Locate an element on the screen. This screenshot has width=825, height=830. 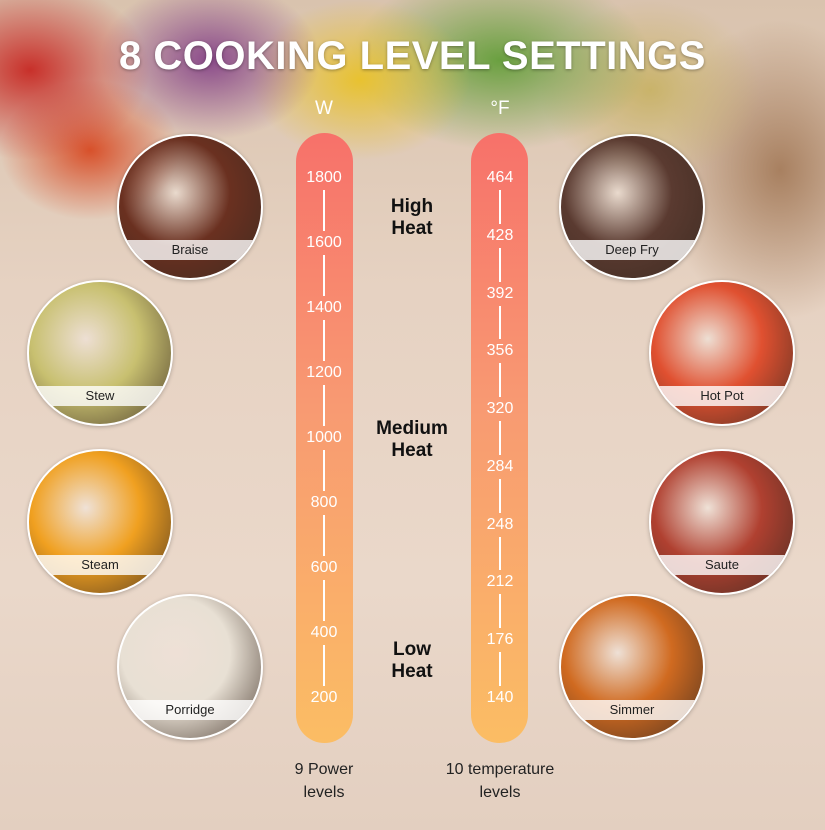
temperature-tick-label: 428 is located at coordinates (500, 235).